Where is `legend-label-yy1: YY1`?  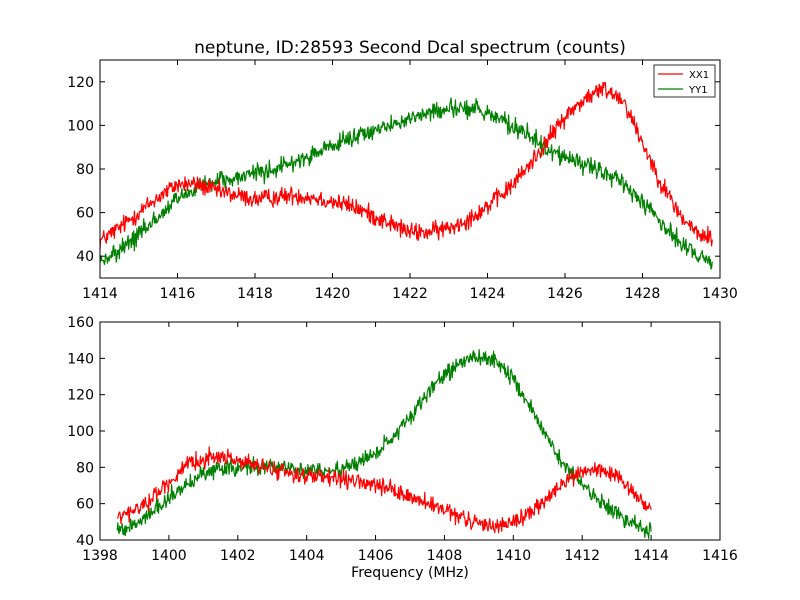 legend-label-yy1: YY1 is located at coordinates (698, 90).